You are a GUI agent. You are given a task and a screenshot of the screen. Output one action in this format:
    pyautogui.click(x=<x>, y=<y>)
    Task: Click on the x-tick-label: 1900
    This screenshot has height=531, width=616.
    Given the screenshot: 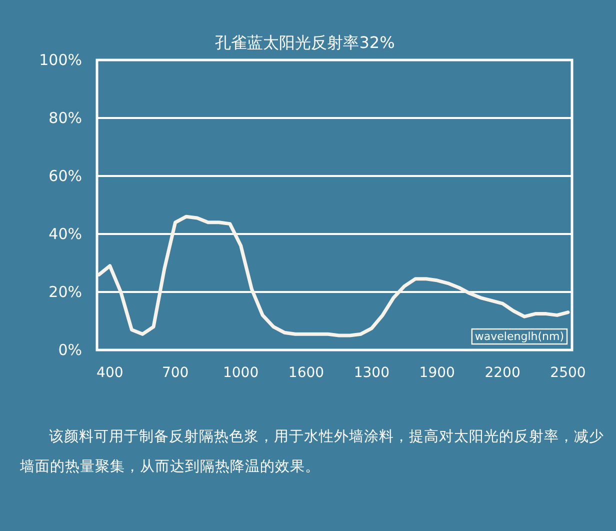 What is the action you would take?
    pyautogui.click(x=437, y=373)
    